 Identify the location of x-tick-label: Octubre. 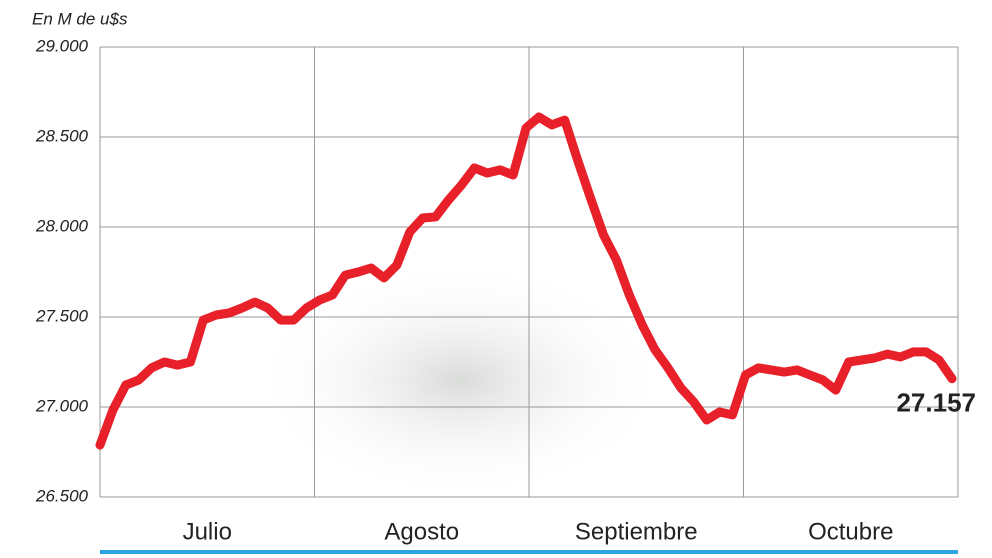
(850, 531).